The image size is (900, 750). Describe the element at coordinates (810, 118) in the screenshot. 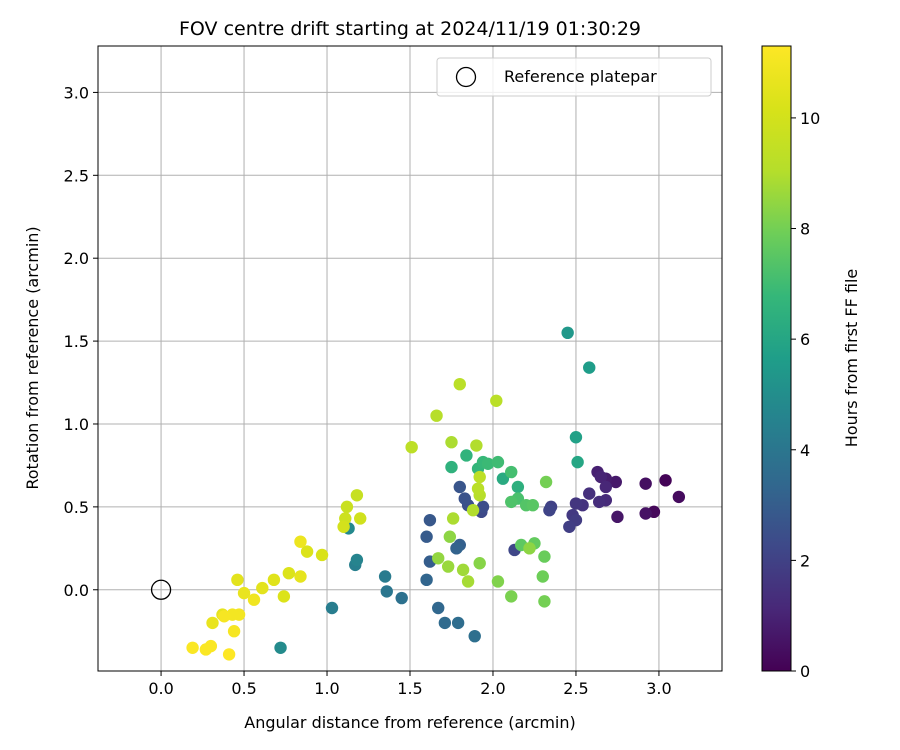

I see `colorbar-tick-label: 10` at that location.